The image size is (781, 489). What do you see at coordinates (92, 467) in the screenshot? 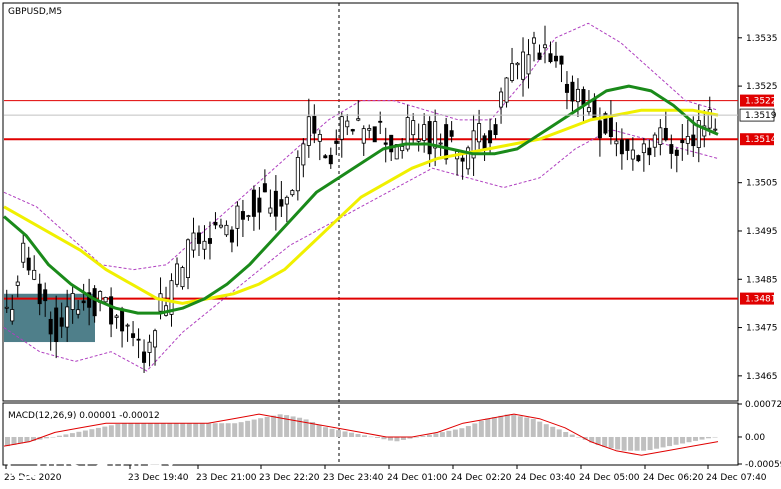
I see `instaforex-watermark: instaforex Instant Forex Trading` at bounding box center [92, 467].